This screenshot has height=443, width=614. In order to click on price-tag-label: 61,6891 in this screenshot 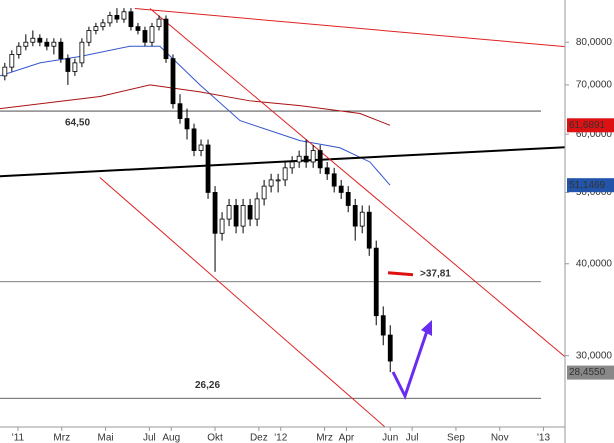, I will do `click(587, 125)`.